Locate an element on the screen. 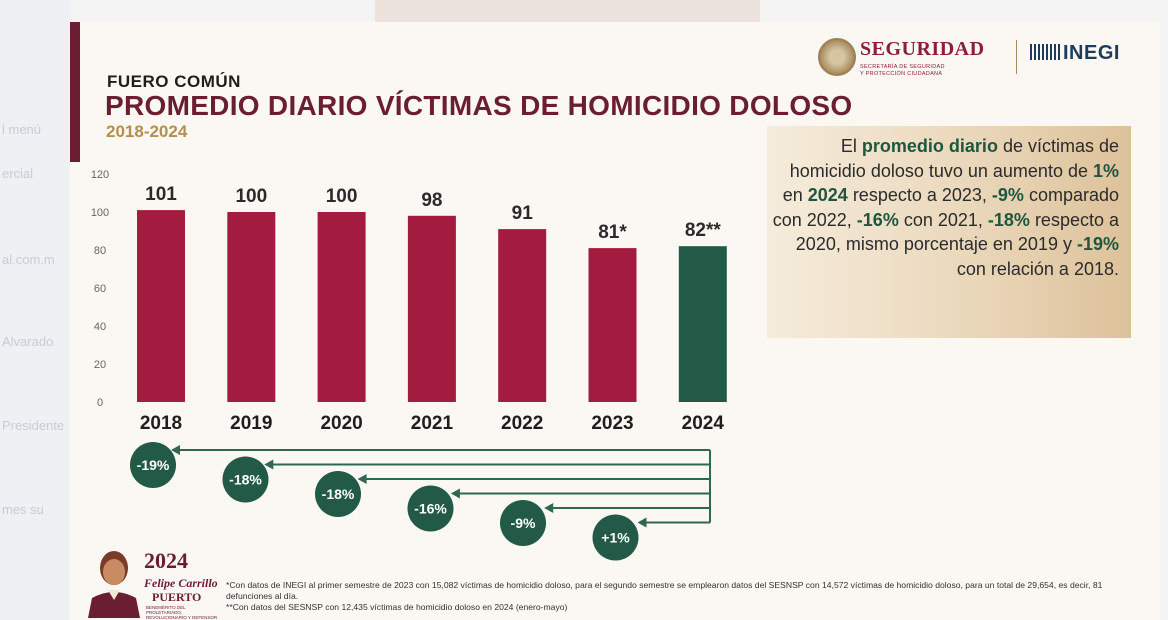  seguridad-logo-text: SEGURIDAD is located at coordinates (922, 49).